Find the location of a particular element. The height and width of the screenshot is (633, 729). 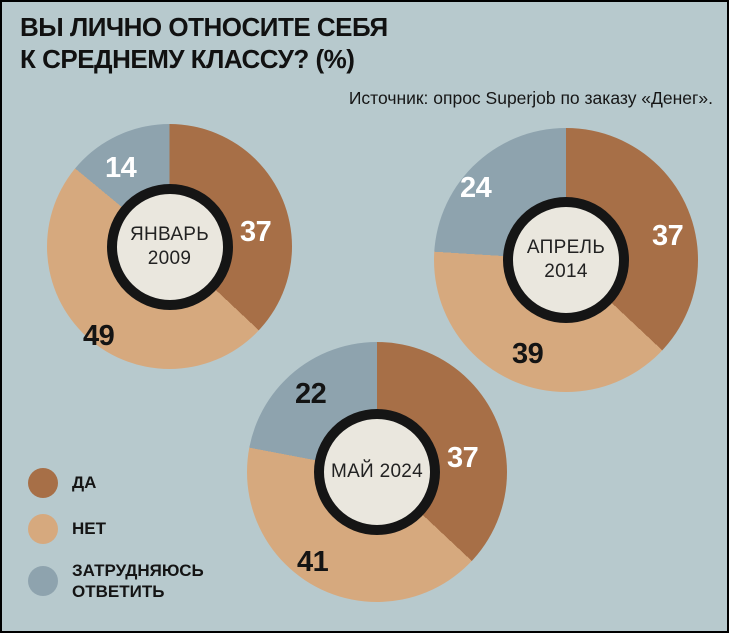

value-label-yes-2014: 37 is located at coordinates (668, 236).